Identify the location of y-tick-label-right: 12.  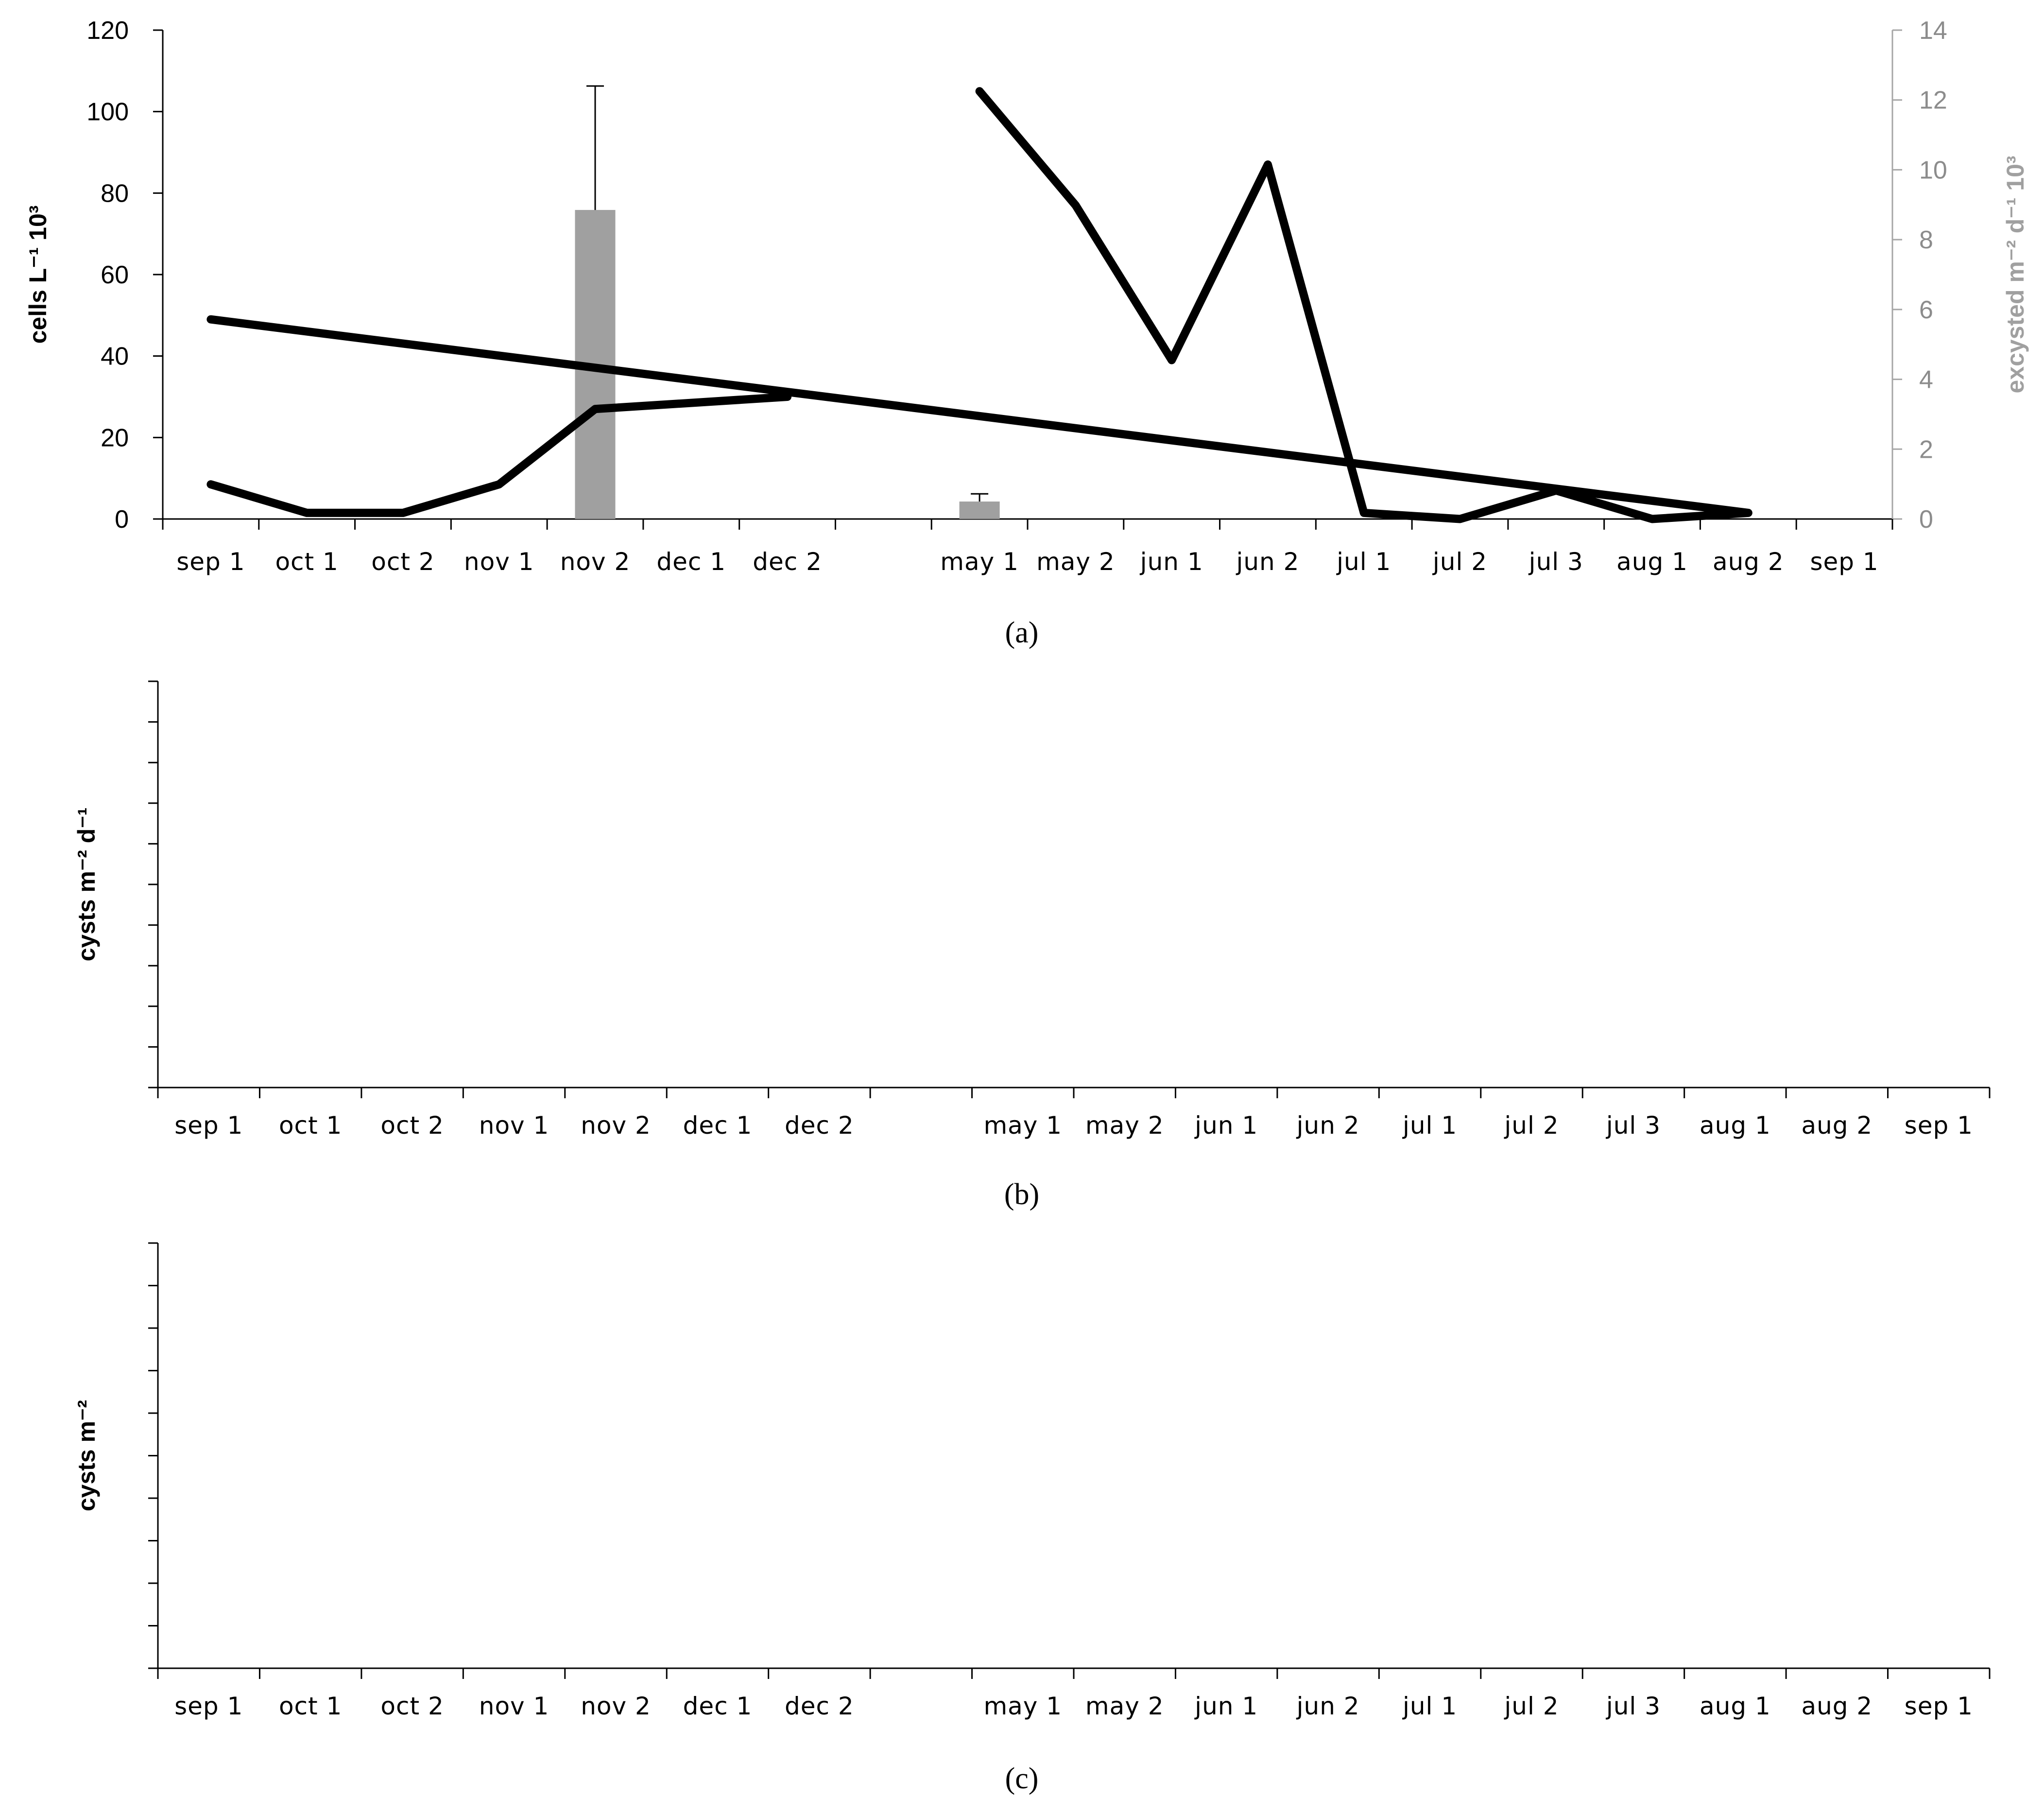
(1933, 100).